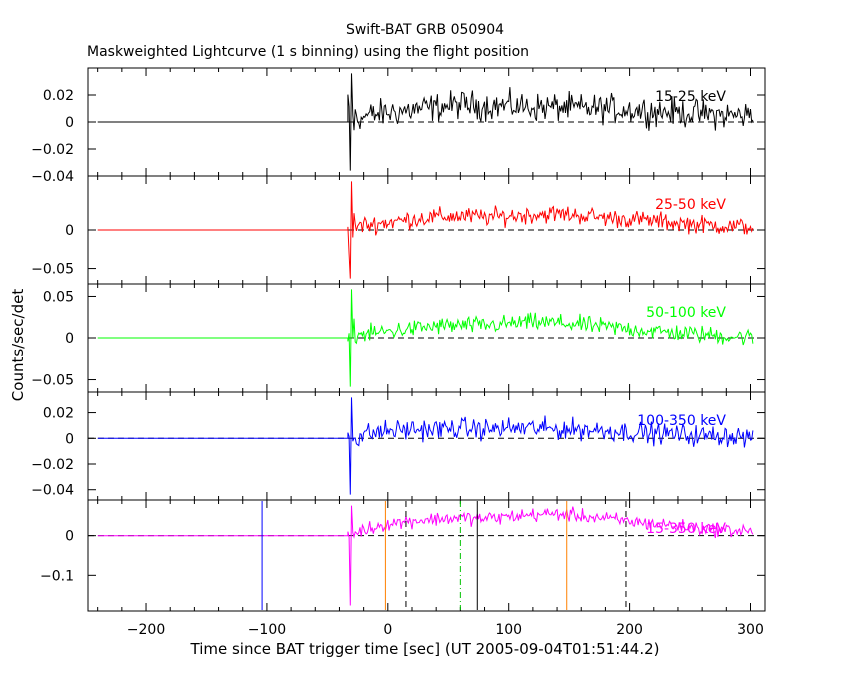 The width and height of the screenshot is (850, 680). What do you see at coordinates (681, 421) in the screenshot?
I see `band-label: 100-350 keV` at bounding box center [681, 421].